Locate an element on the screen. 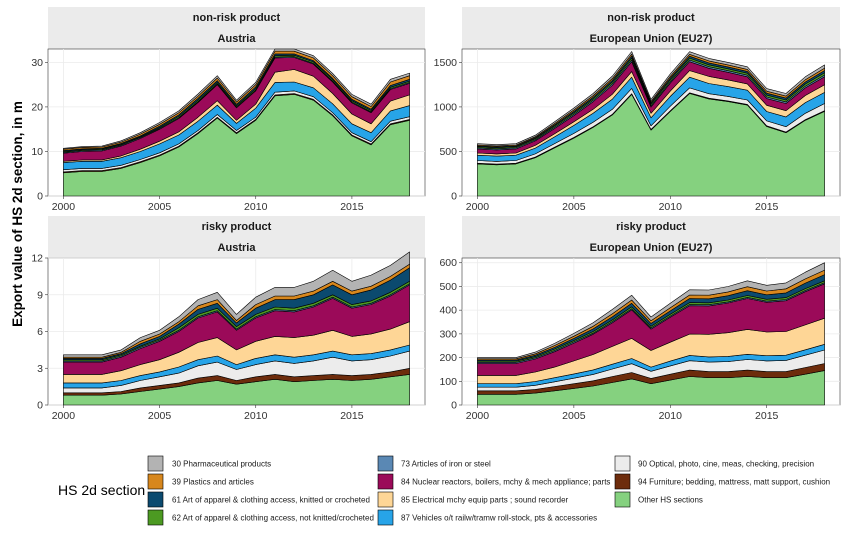 This screenshot has width=850, height=536. legend-title: HS 2d section is located at coordinates (101, 490).